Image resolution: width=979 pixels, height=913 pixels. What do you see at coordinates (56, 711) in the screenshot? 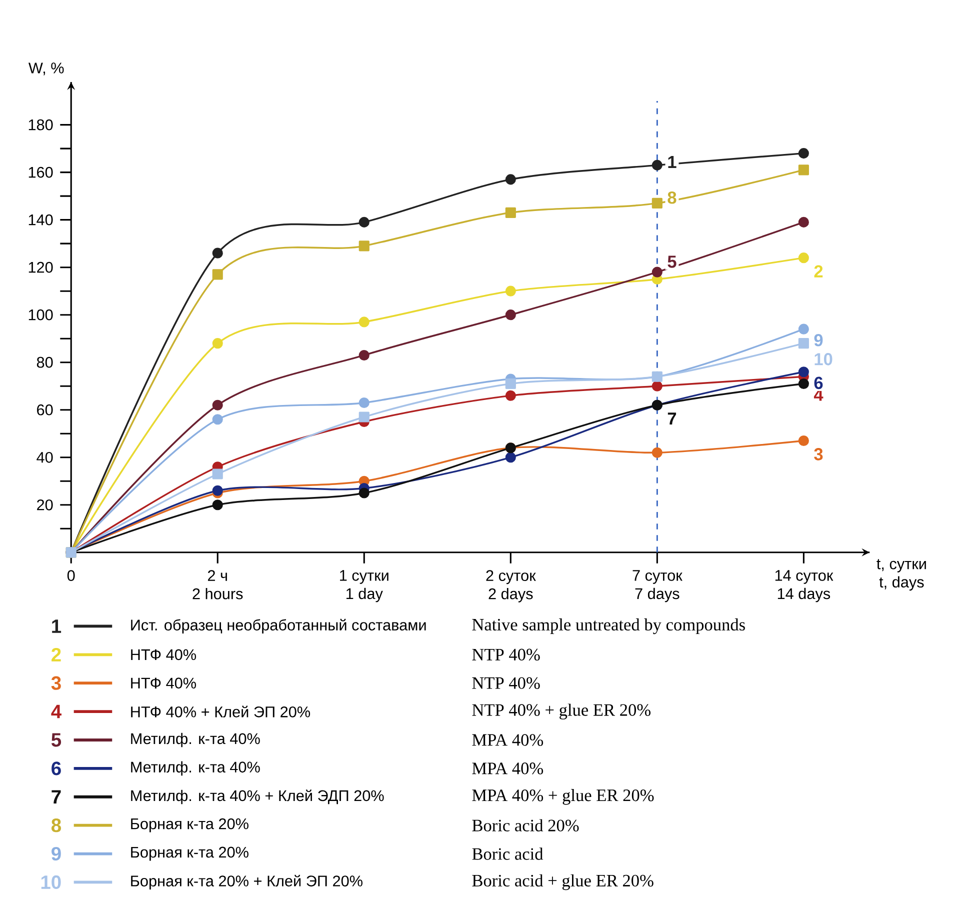
I see `text: 4` at bounding box center [56, 711].